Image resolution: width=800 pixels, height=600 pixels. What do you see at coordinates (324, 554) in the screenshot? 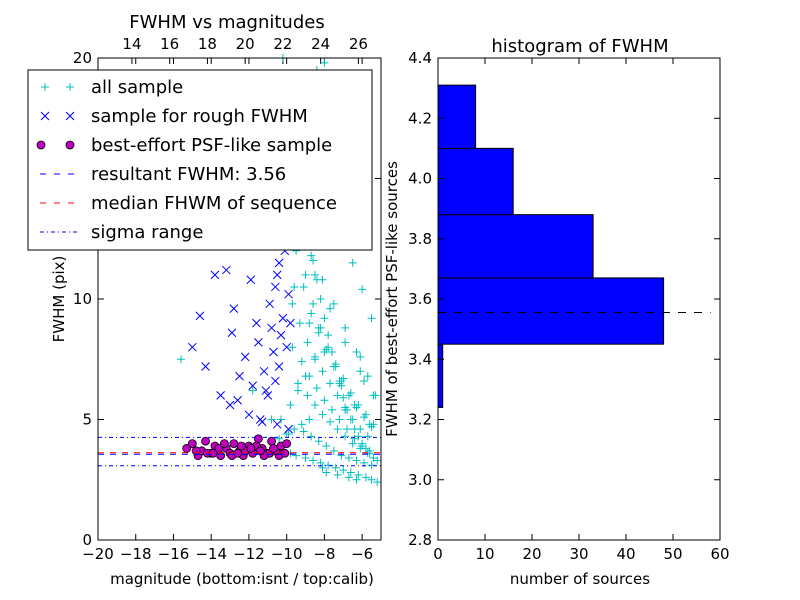
I see `scatter-xtick-label: −8` at bounding box center [324, 554].